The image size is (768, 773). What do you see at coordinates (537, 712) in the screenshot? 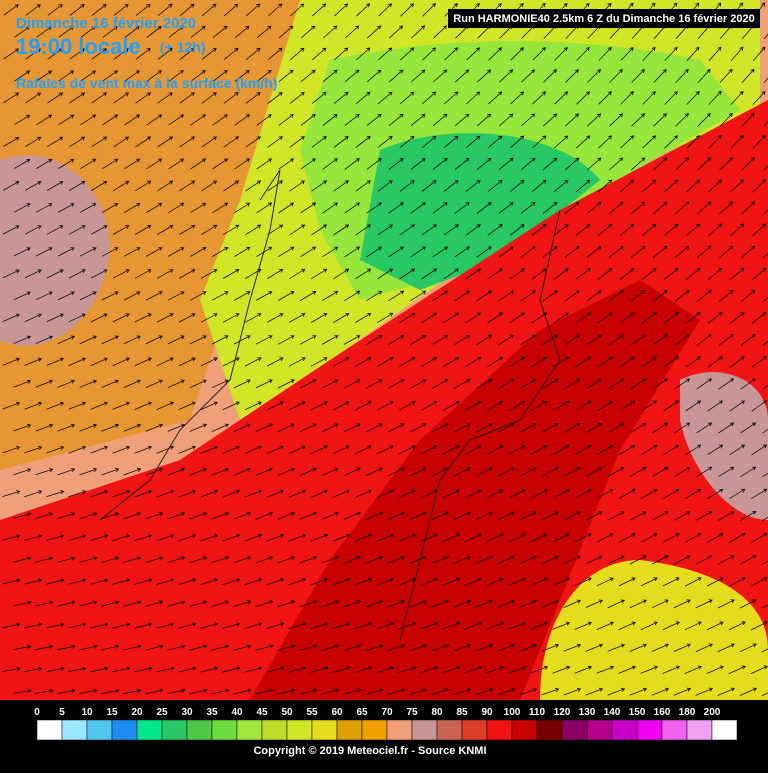
I see `legend-label: 110` at bounding box center [537, 712].